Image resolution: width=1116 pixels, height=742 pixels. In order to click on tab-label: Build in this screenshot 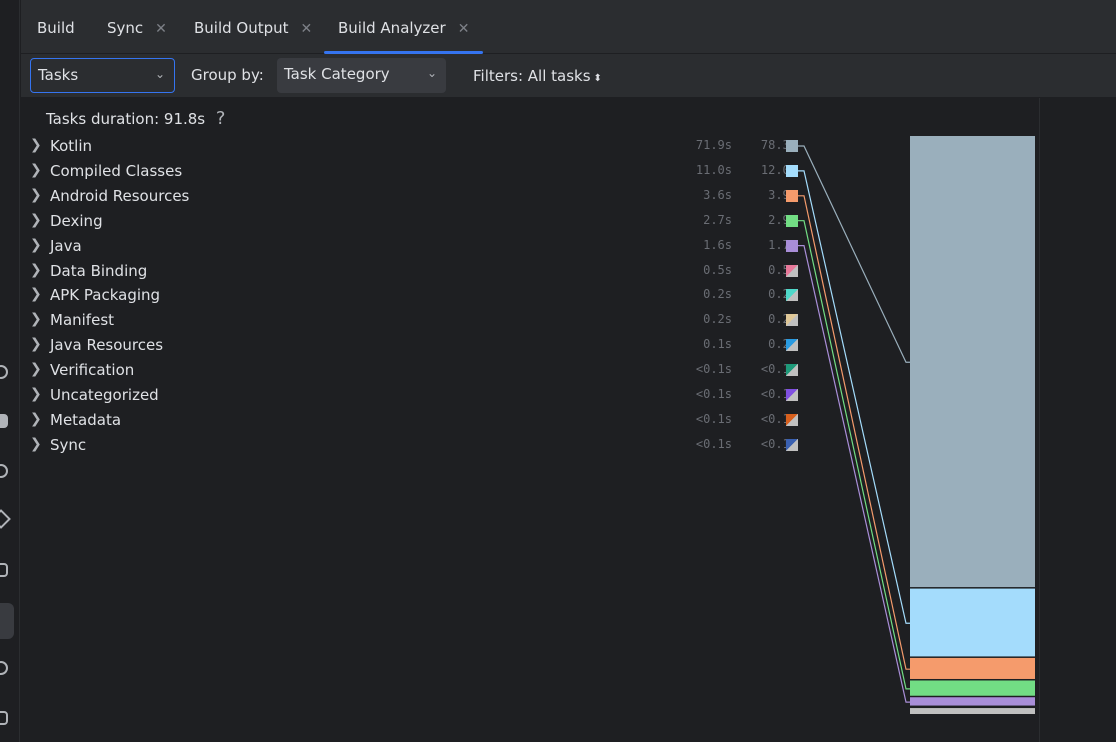, I will do `click(56, 28)`.